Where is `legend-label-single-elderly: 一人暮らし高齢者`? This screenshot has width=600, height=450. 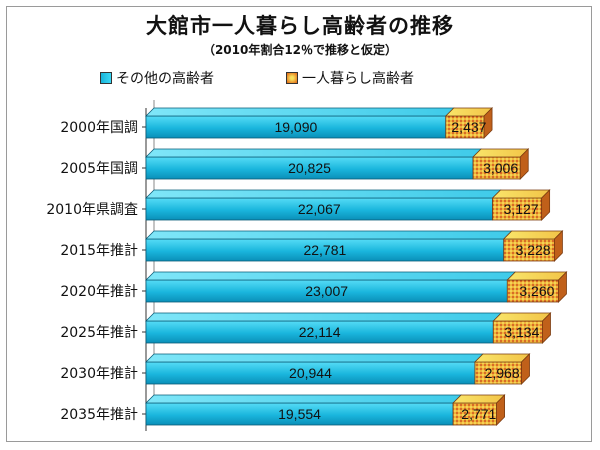
legend-label-single-elderly: 一人暮らし高齢者 is located at coordinates (358, 79).